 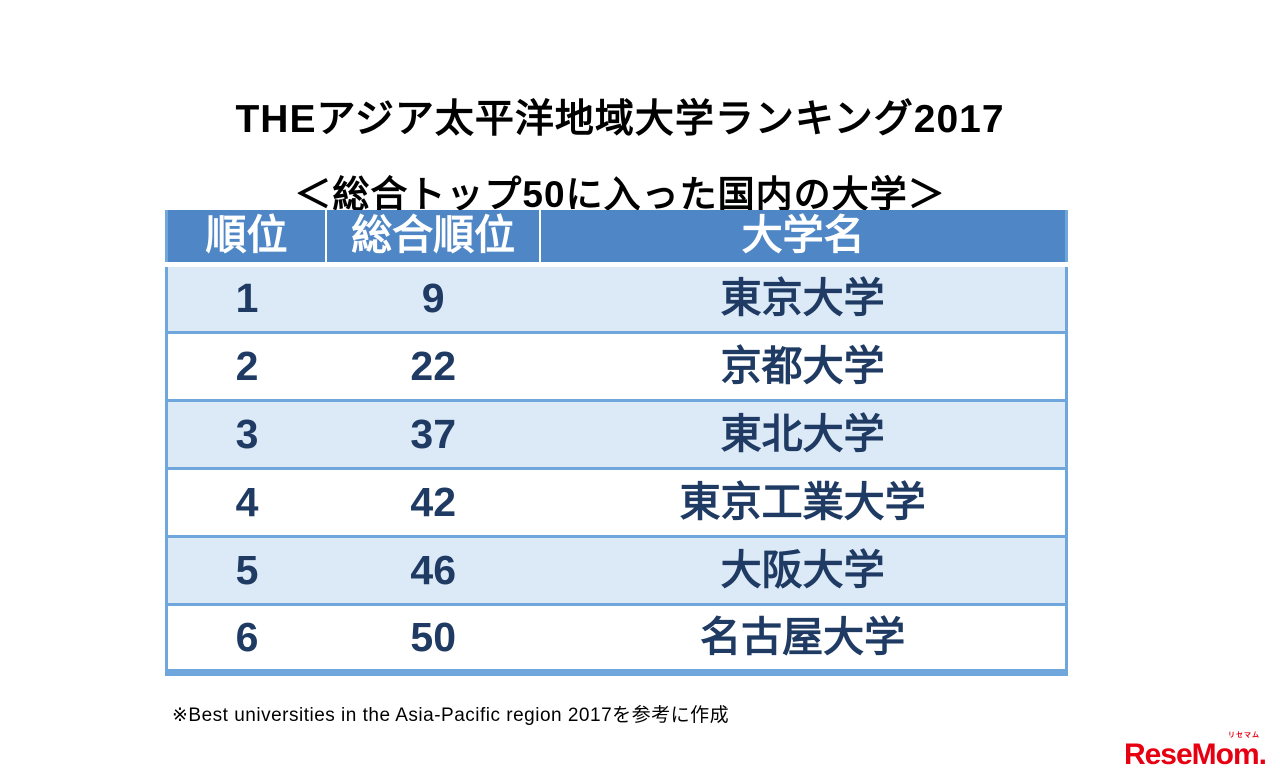 I want to click on resemom-logo-text: ReseMom., so click(x=1195, y=754).